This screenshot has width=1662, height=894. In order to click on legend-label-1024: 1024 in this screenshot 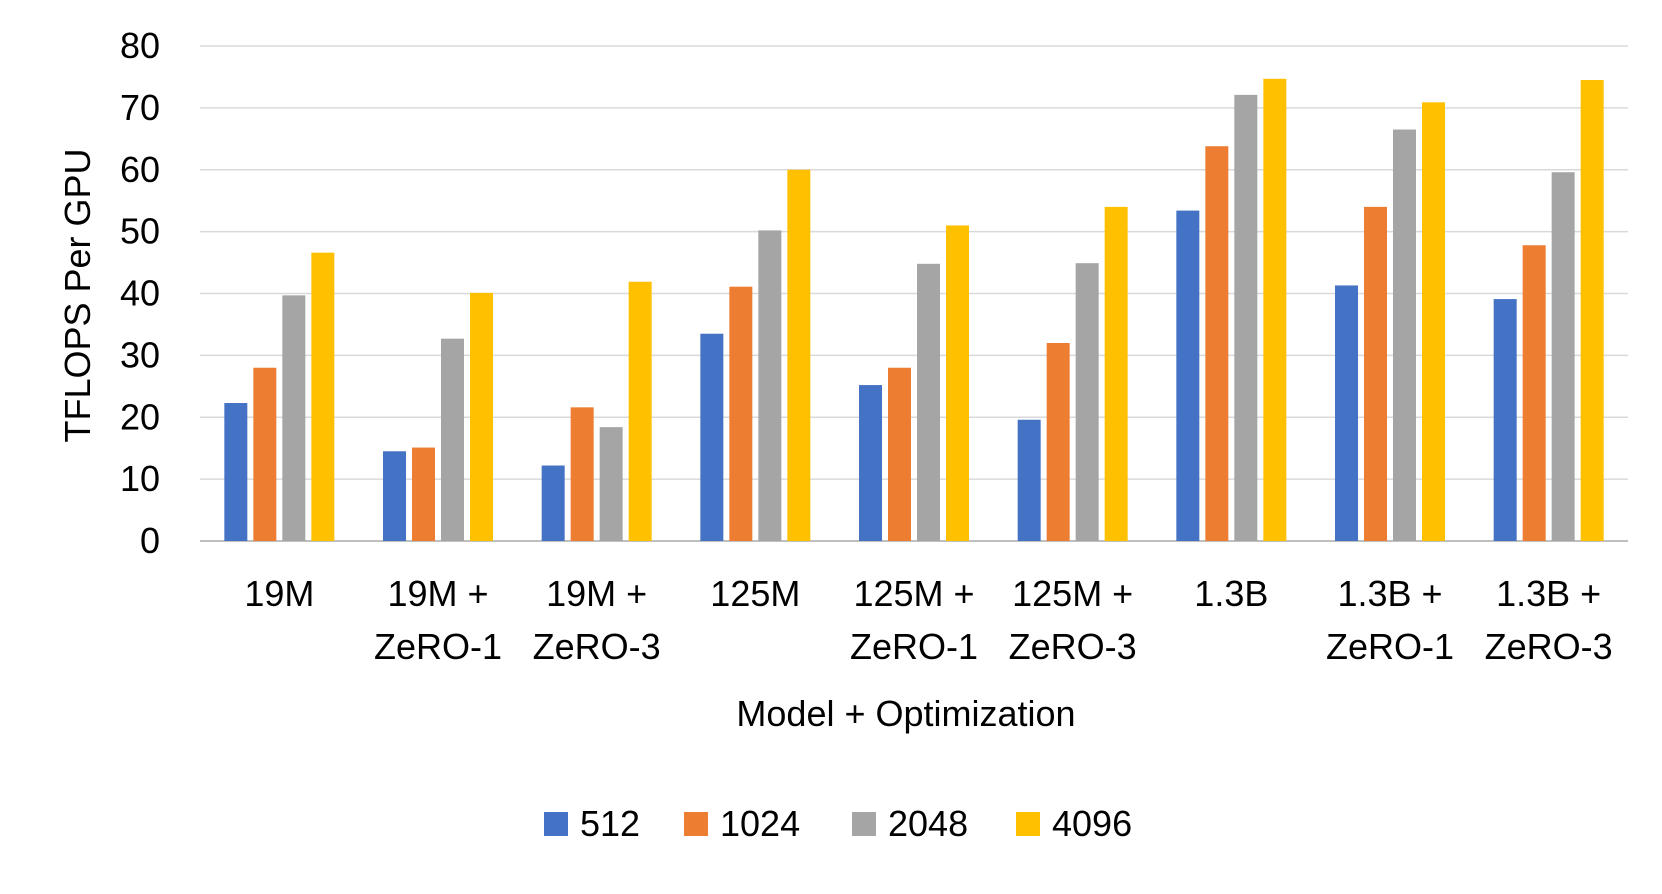, I will do `click(760, 823)`.